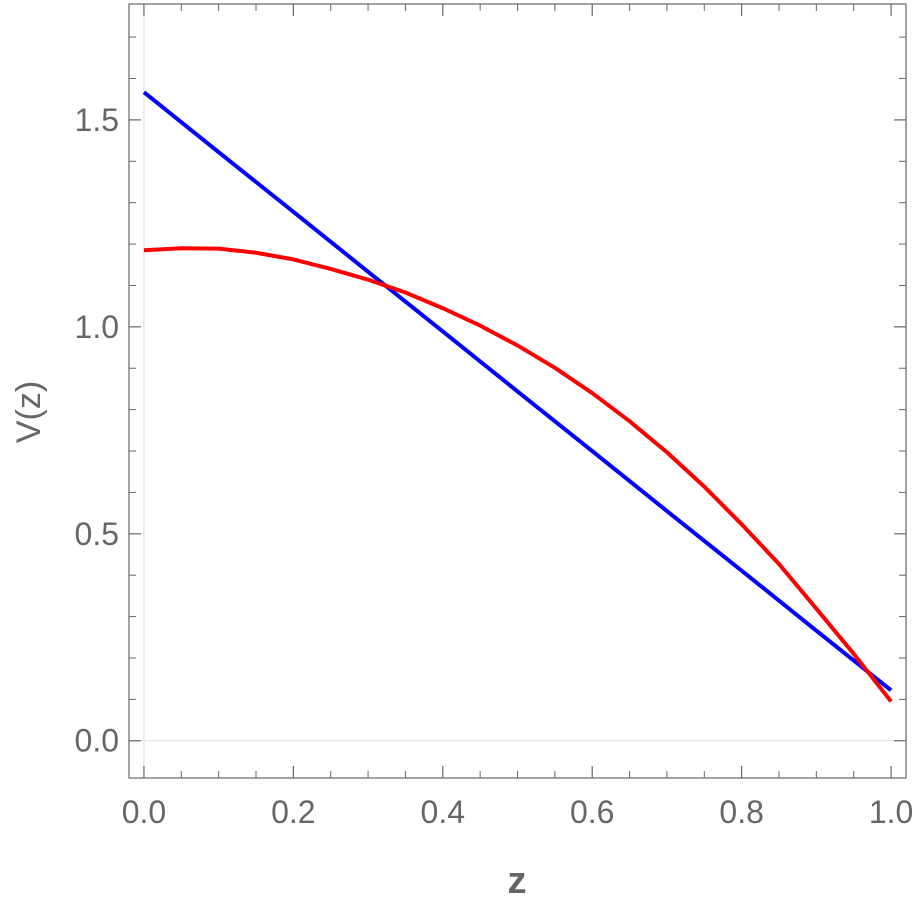  Describe the element at coordinates (293, 812) in the screenshot. I see `x-tick-label: 0.2` at that location.